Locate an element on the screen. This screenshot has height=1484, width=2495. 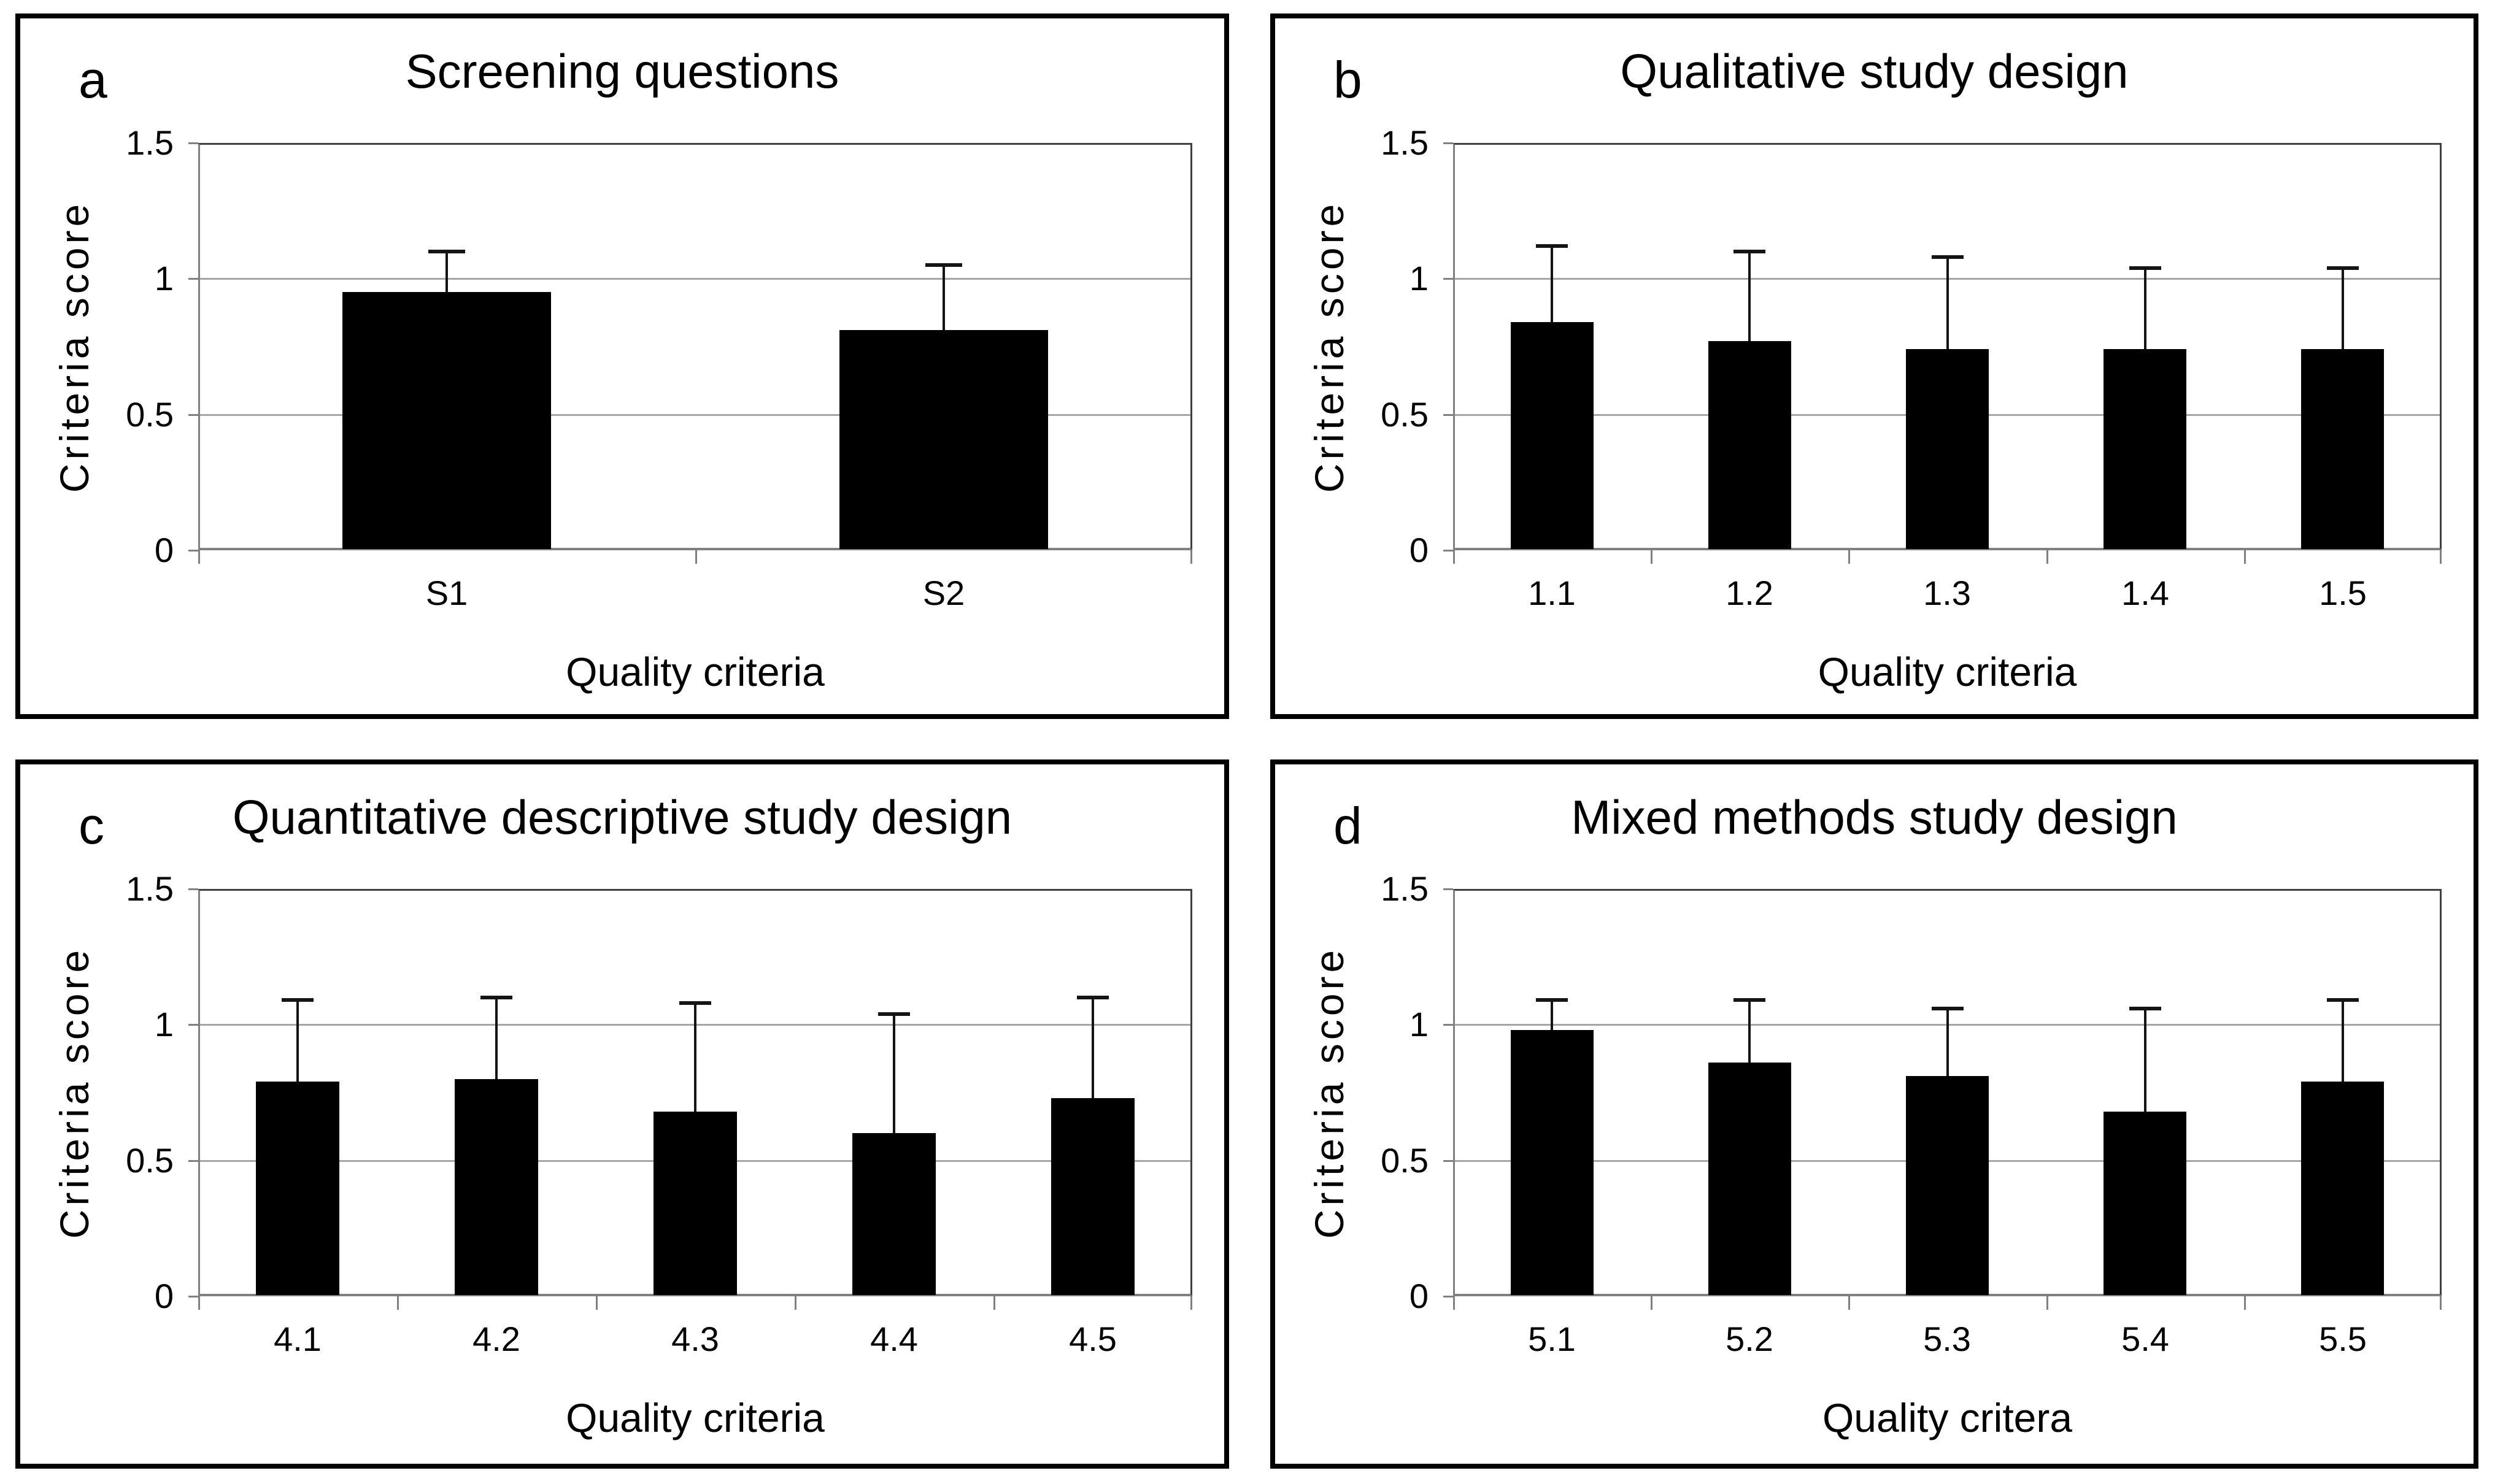
y-axis-title: Criteria score is located at coordinates (1329, 1093).